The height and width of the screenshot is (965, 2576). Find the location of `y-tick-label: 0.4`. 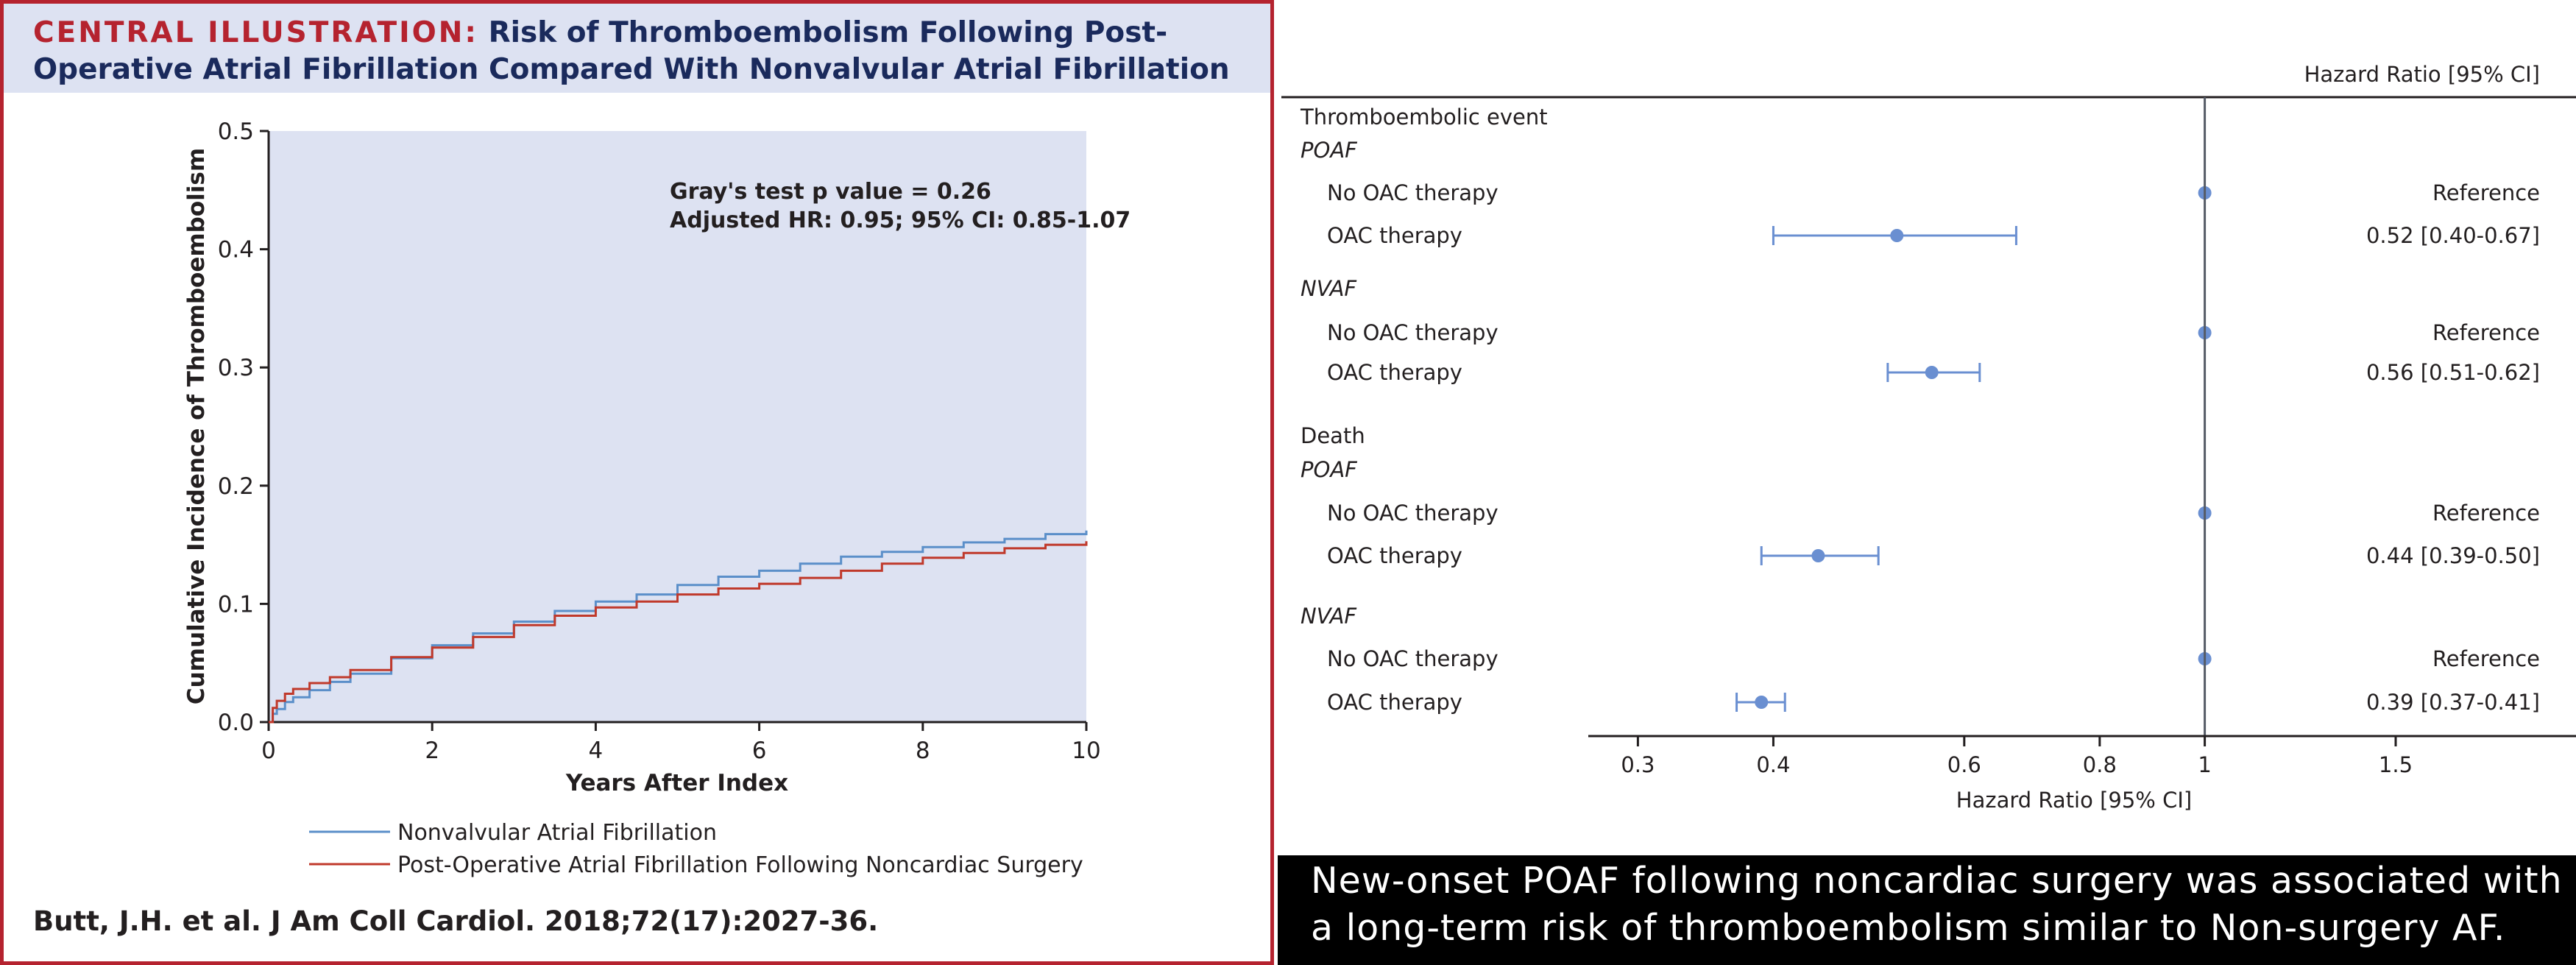

y-tick-label: 0.4 is located at coordinates (236, 250).